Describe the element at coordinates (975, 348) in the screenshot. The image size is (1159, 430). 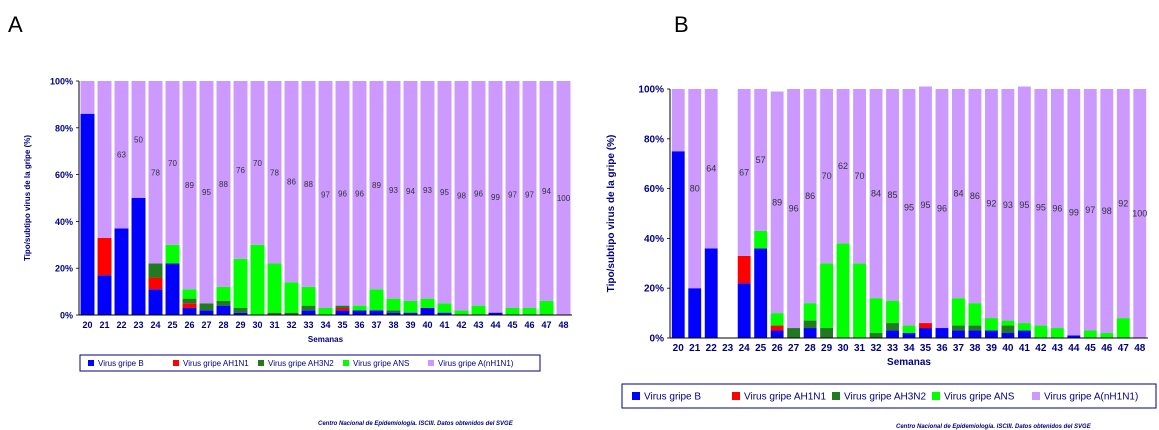
I see `x-tick-label: 38` at that location.